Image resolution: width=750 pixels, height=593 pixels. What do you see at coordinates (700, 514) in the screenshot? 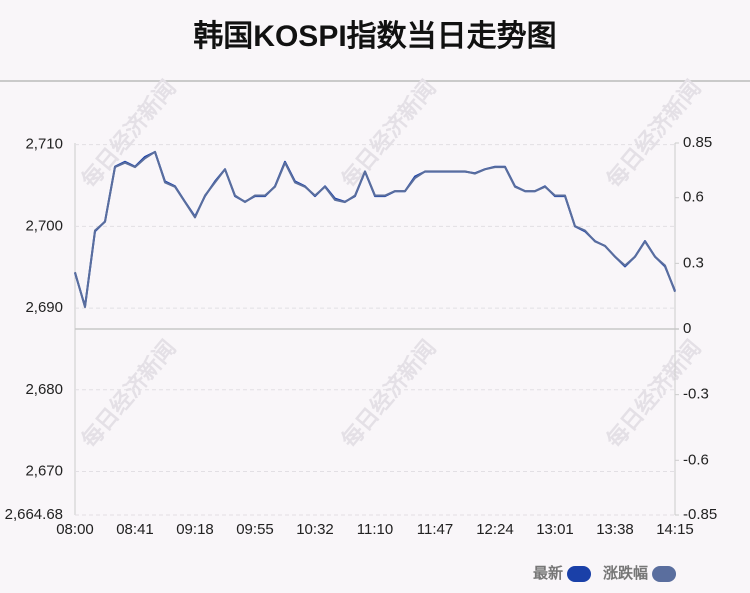
I see `y2-tick-label: -0.85` at bounding box center [700, 514].